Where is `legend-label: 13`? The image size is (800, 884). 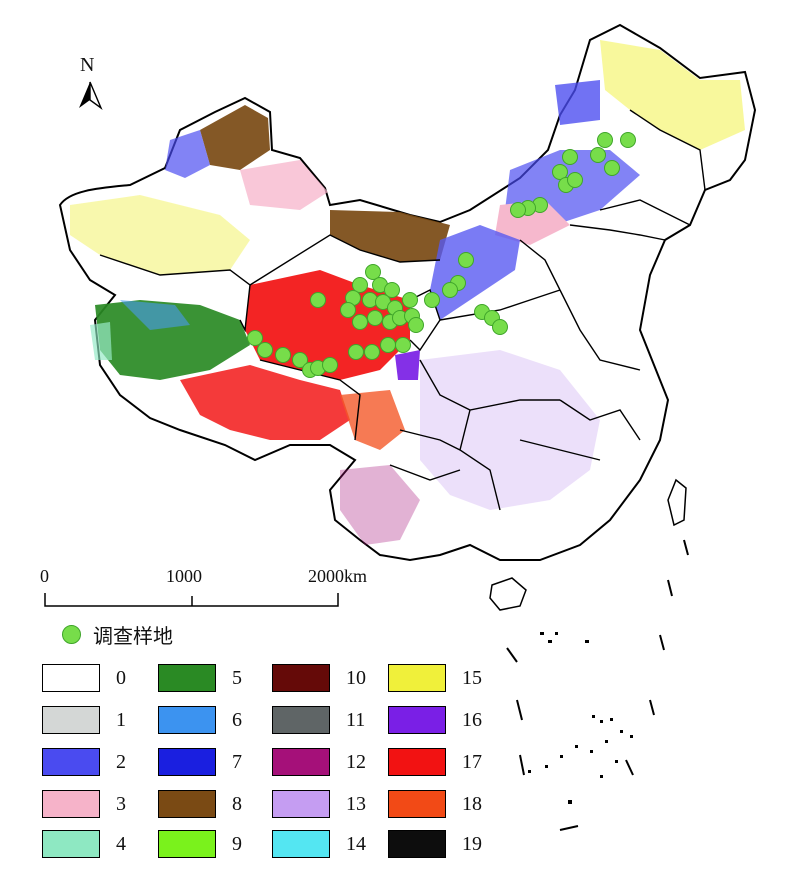 legend-label: 13 is located at coordinates (356, 803).